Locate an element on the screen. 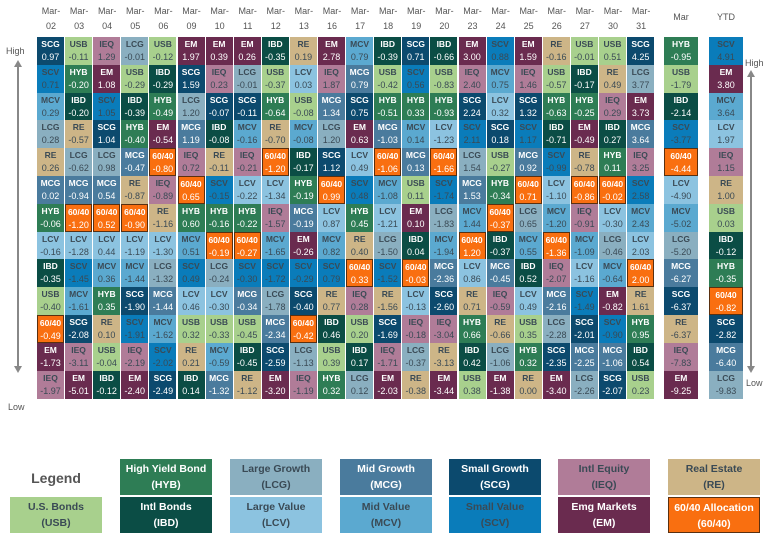 This screenshot has height=543, width=769. return-value: 0.60 is located at coordinates (191, 223).